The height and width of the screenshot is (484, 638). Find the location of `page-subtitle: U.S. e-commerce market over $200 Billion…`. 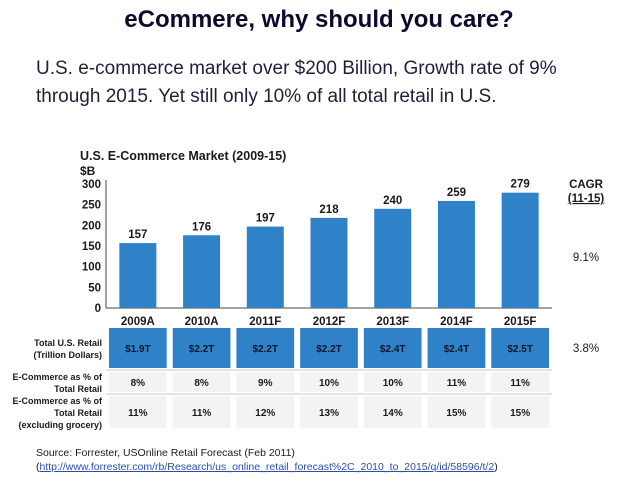

page-subtitle: U.S. e-commerce market over $200 Billion… is located at coordinates (296, 82).